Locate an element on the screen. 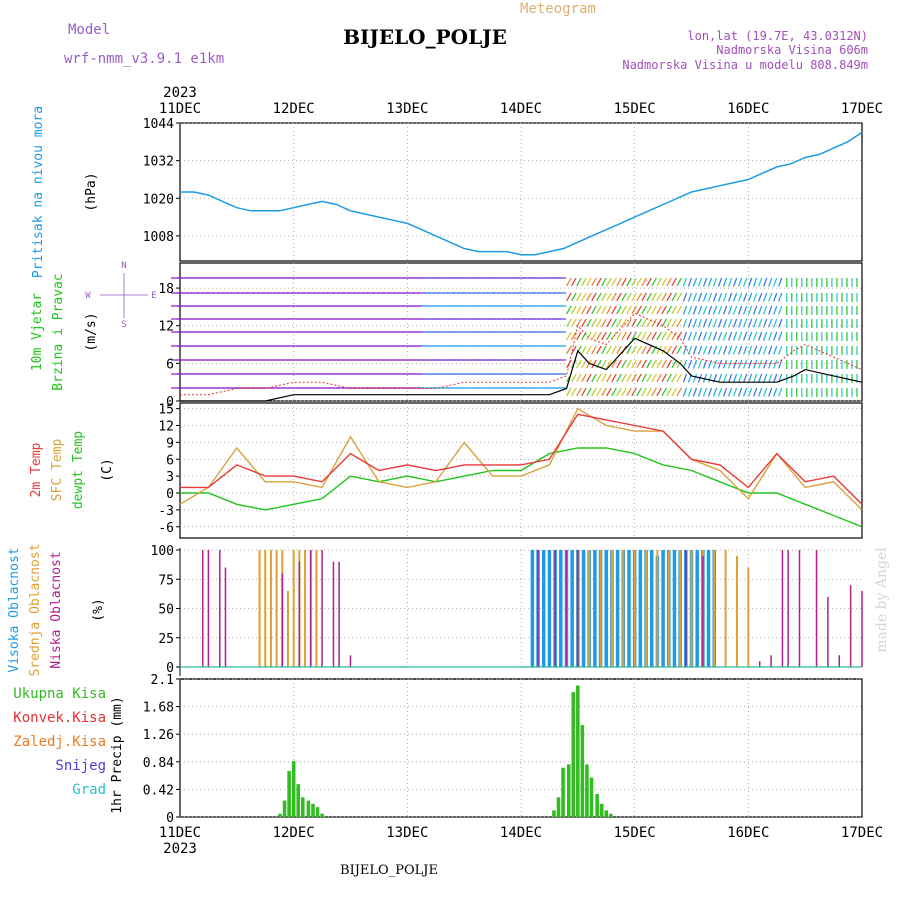 The image size is (900, 900). station-lonlat: lon,lat (19.7E, 43.0312N) is located at coordinates (777, 36).